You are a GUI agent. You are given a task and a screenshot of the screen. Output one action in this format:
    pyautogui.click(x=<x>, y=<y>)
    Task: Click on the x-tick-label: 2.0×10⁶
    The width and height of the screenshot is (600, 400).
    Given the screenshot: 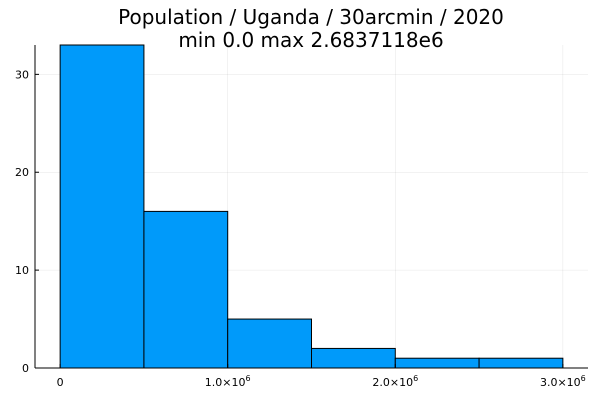 What is the action you would take?
    pyautogui.click(x=395, y=381)
    